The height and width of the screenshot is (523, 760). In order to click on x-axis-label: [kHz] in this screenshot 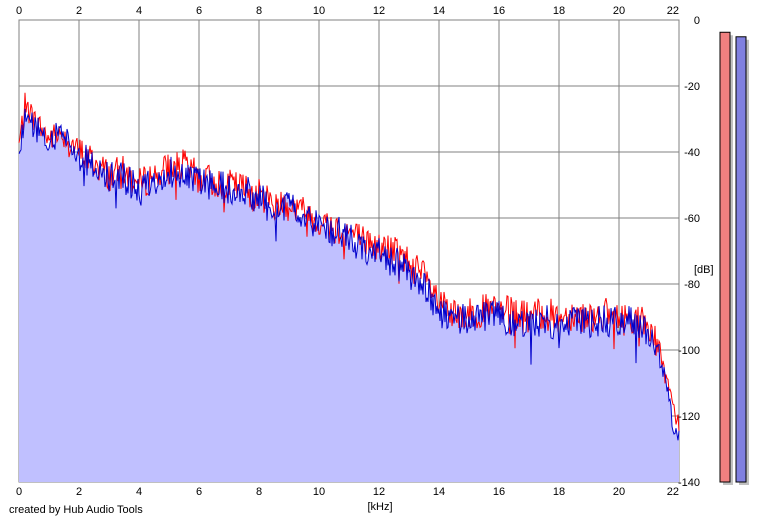, I will do `click(379, 507)`.